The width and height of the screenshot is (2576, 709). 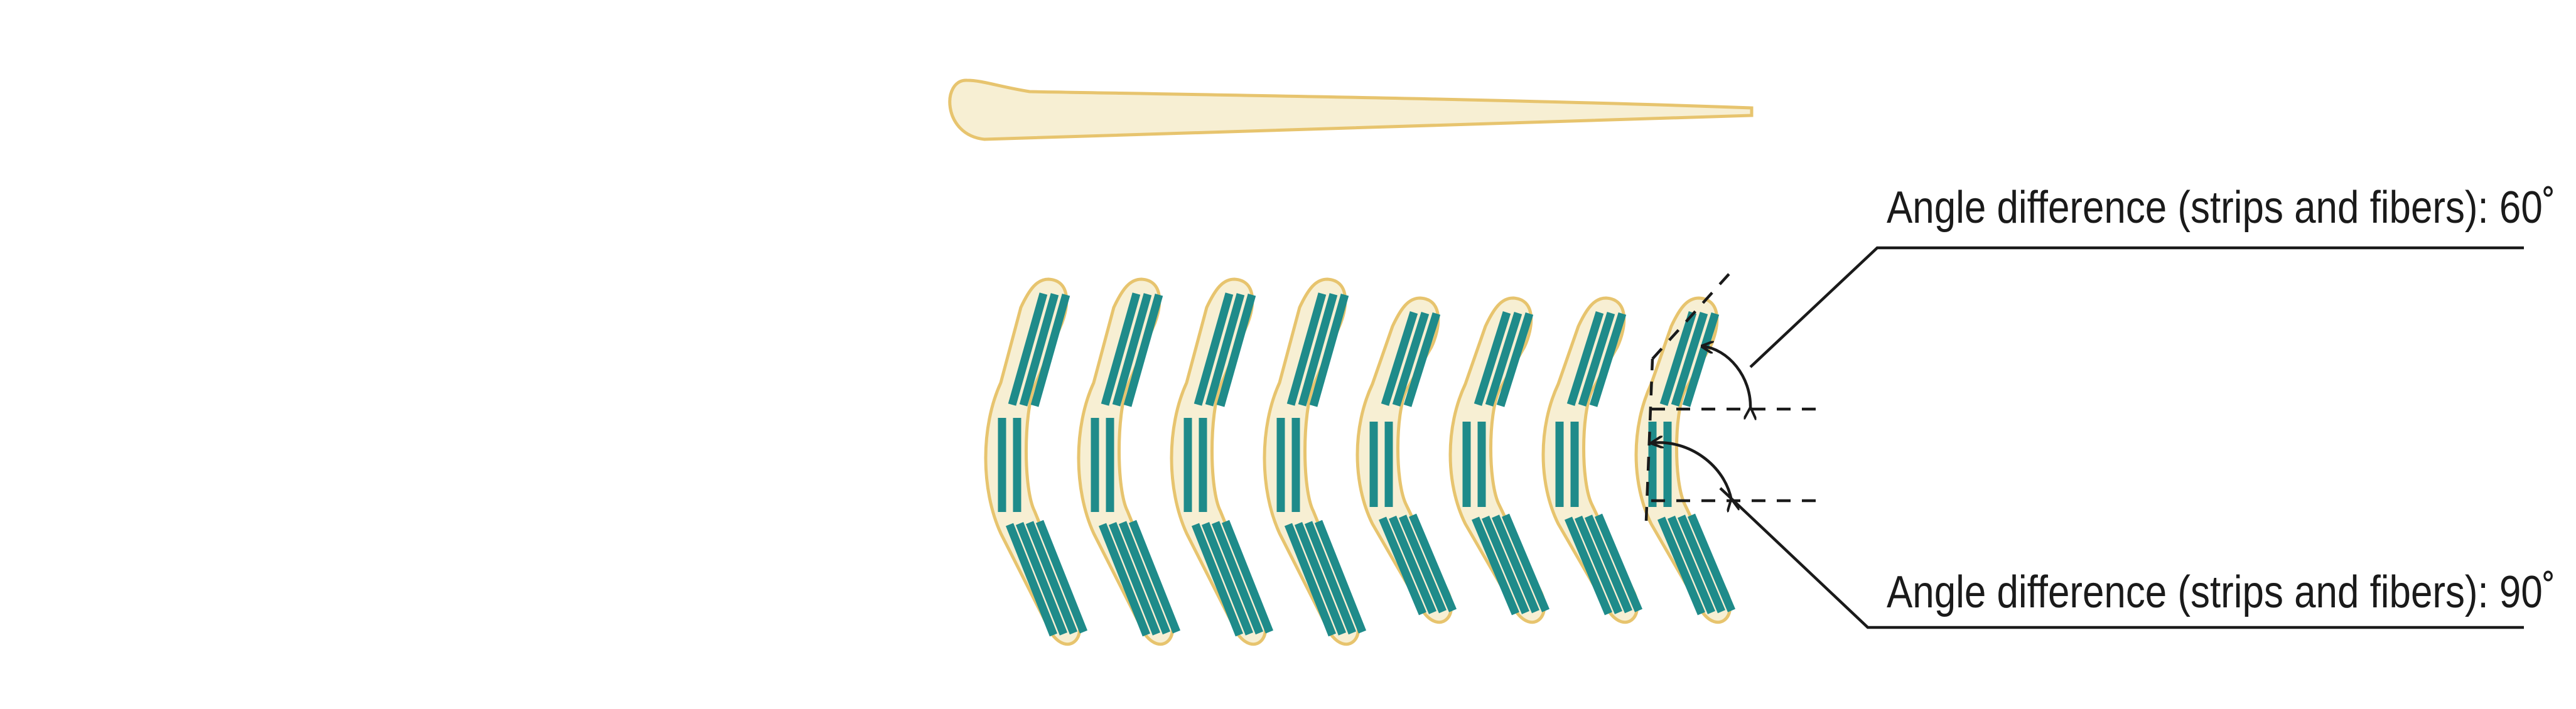 I want to click on flat-strip, so click(x=1351, y=109).